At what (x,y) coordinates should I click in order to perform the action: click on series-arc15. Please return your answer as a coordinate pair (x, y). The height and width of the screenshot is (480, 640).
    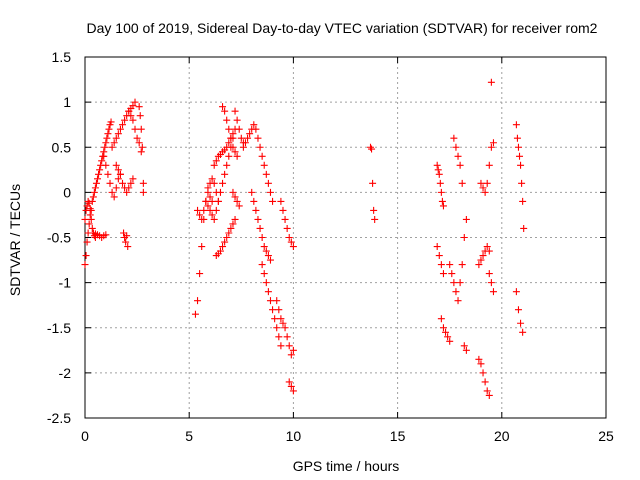
    Looking at the image, I should click on (230, 131).